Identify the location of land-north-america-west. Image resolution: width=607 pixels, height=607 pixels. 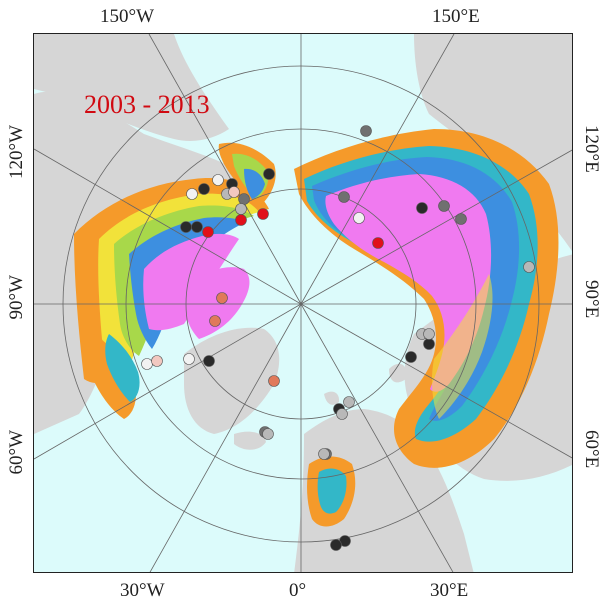
(131, 87).